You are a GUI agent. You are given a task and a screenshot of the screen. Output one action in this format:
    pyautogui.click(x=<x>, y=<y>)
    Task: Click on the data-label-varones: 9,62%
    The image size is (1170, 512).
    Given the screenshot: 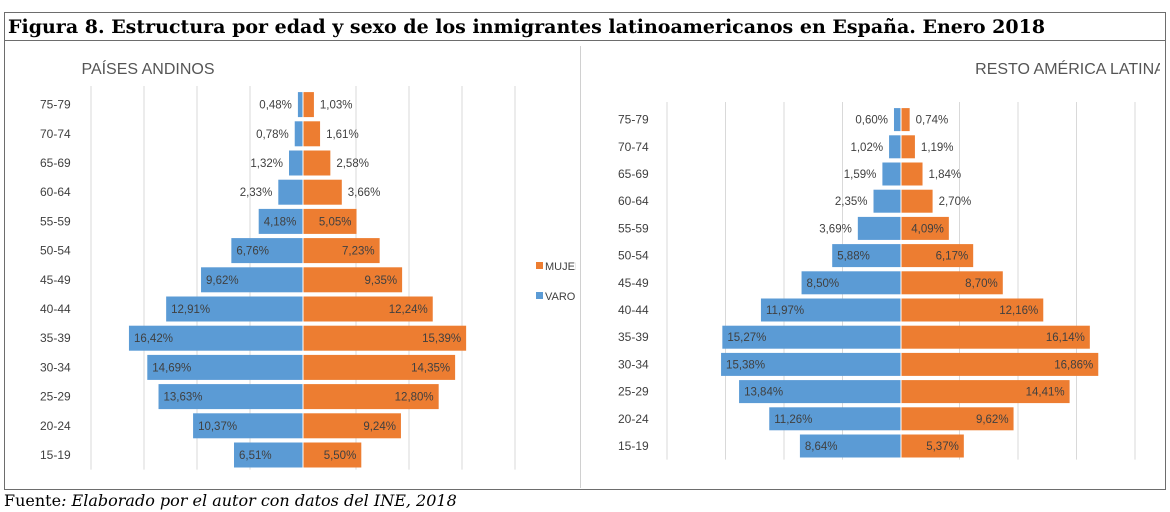 What is the action you would take?
    pyautogui.click(x=222, y=281)
    